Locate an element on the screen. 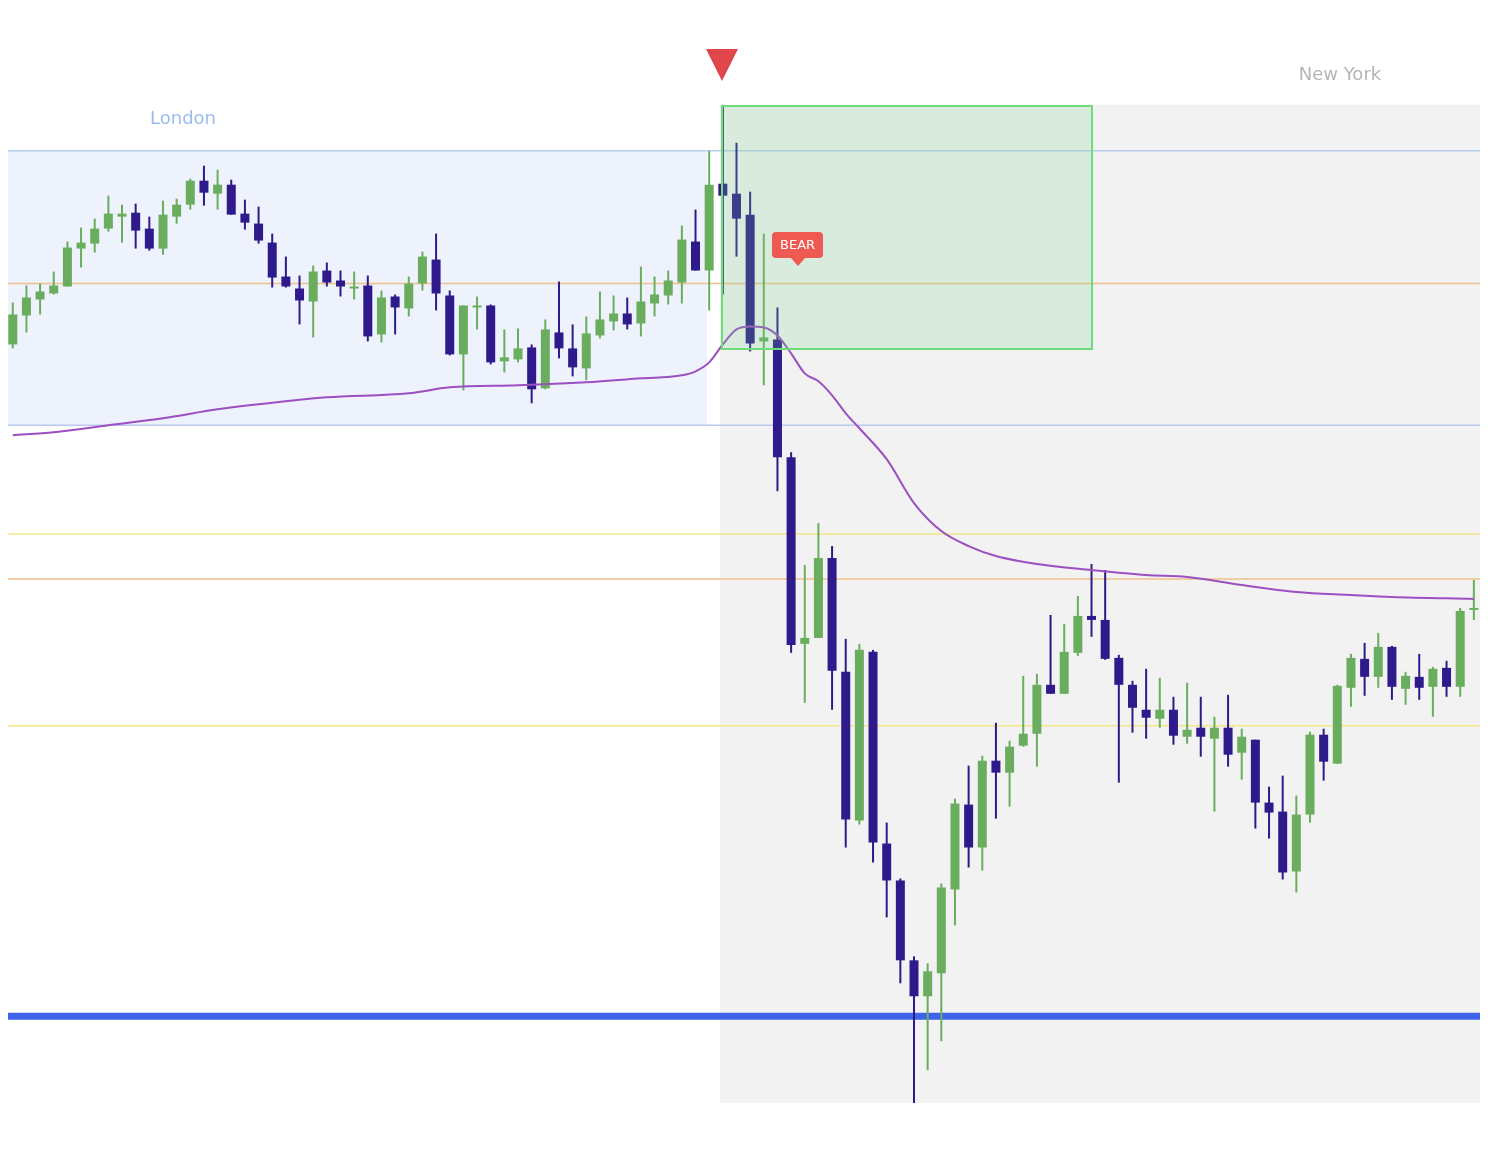 This screenshot has width=1488, height=1152. annotation: BEAR is located at coordinates (798, 245).